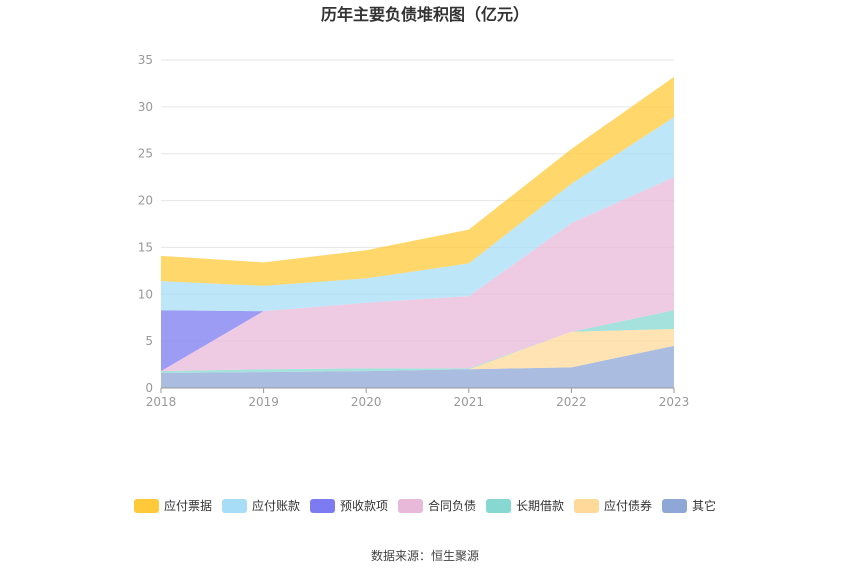 Image resolution: width=850 pixels, height=575 pixels. I want to click on legend-item: 应付账款, so click(261, 505).